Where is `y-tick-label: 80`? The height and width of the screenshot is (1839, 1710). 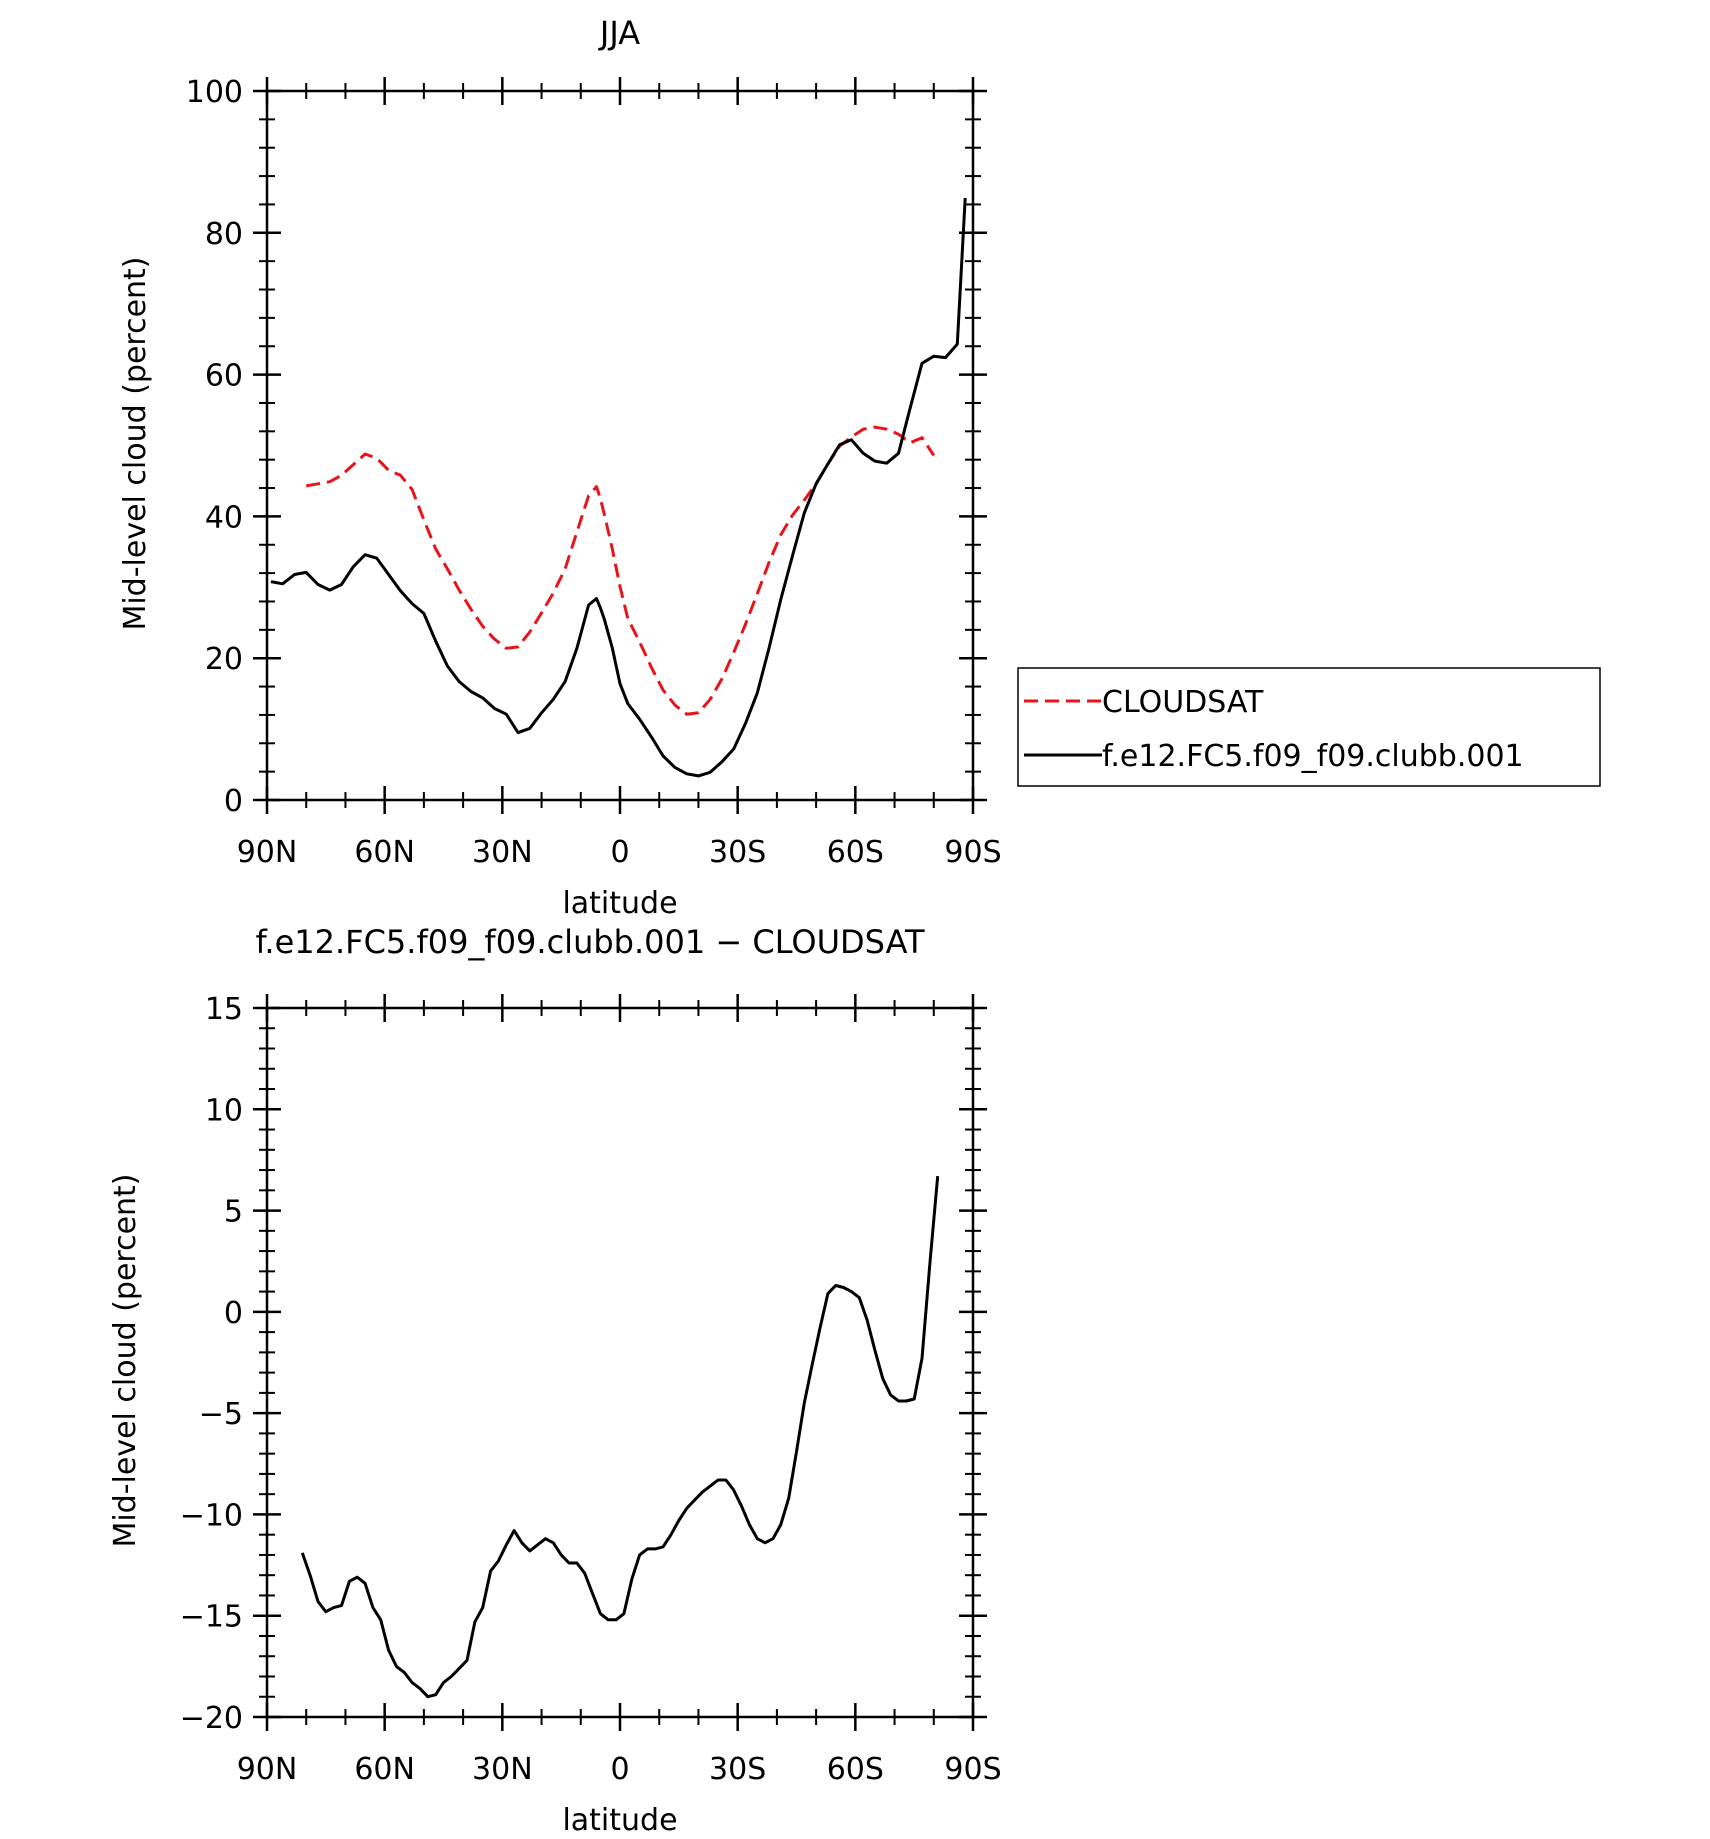
y-tick-label: 80 is located at coordinates (224, 234).